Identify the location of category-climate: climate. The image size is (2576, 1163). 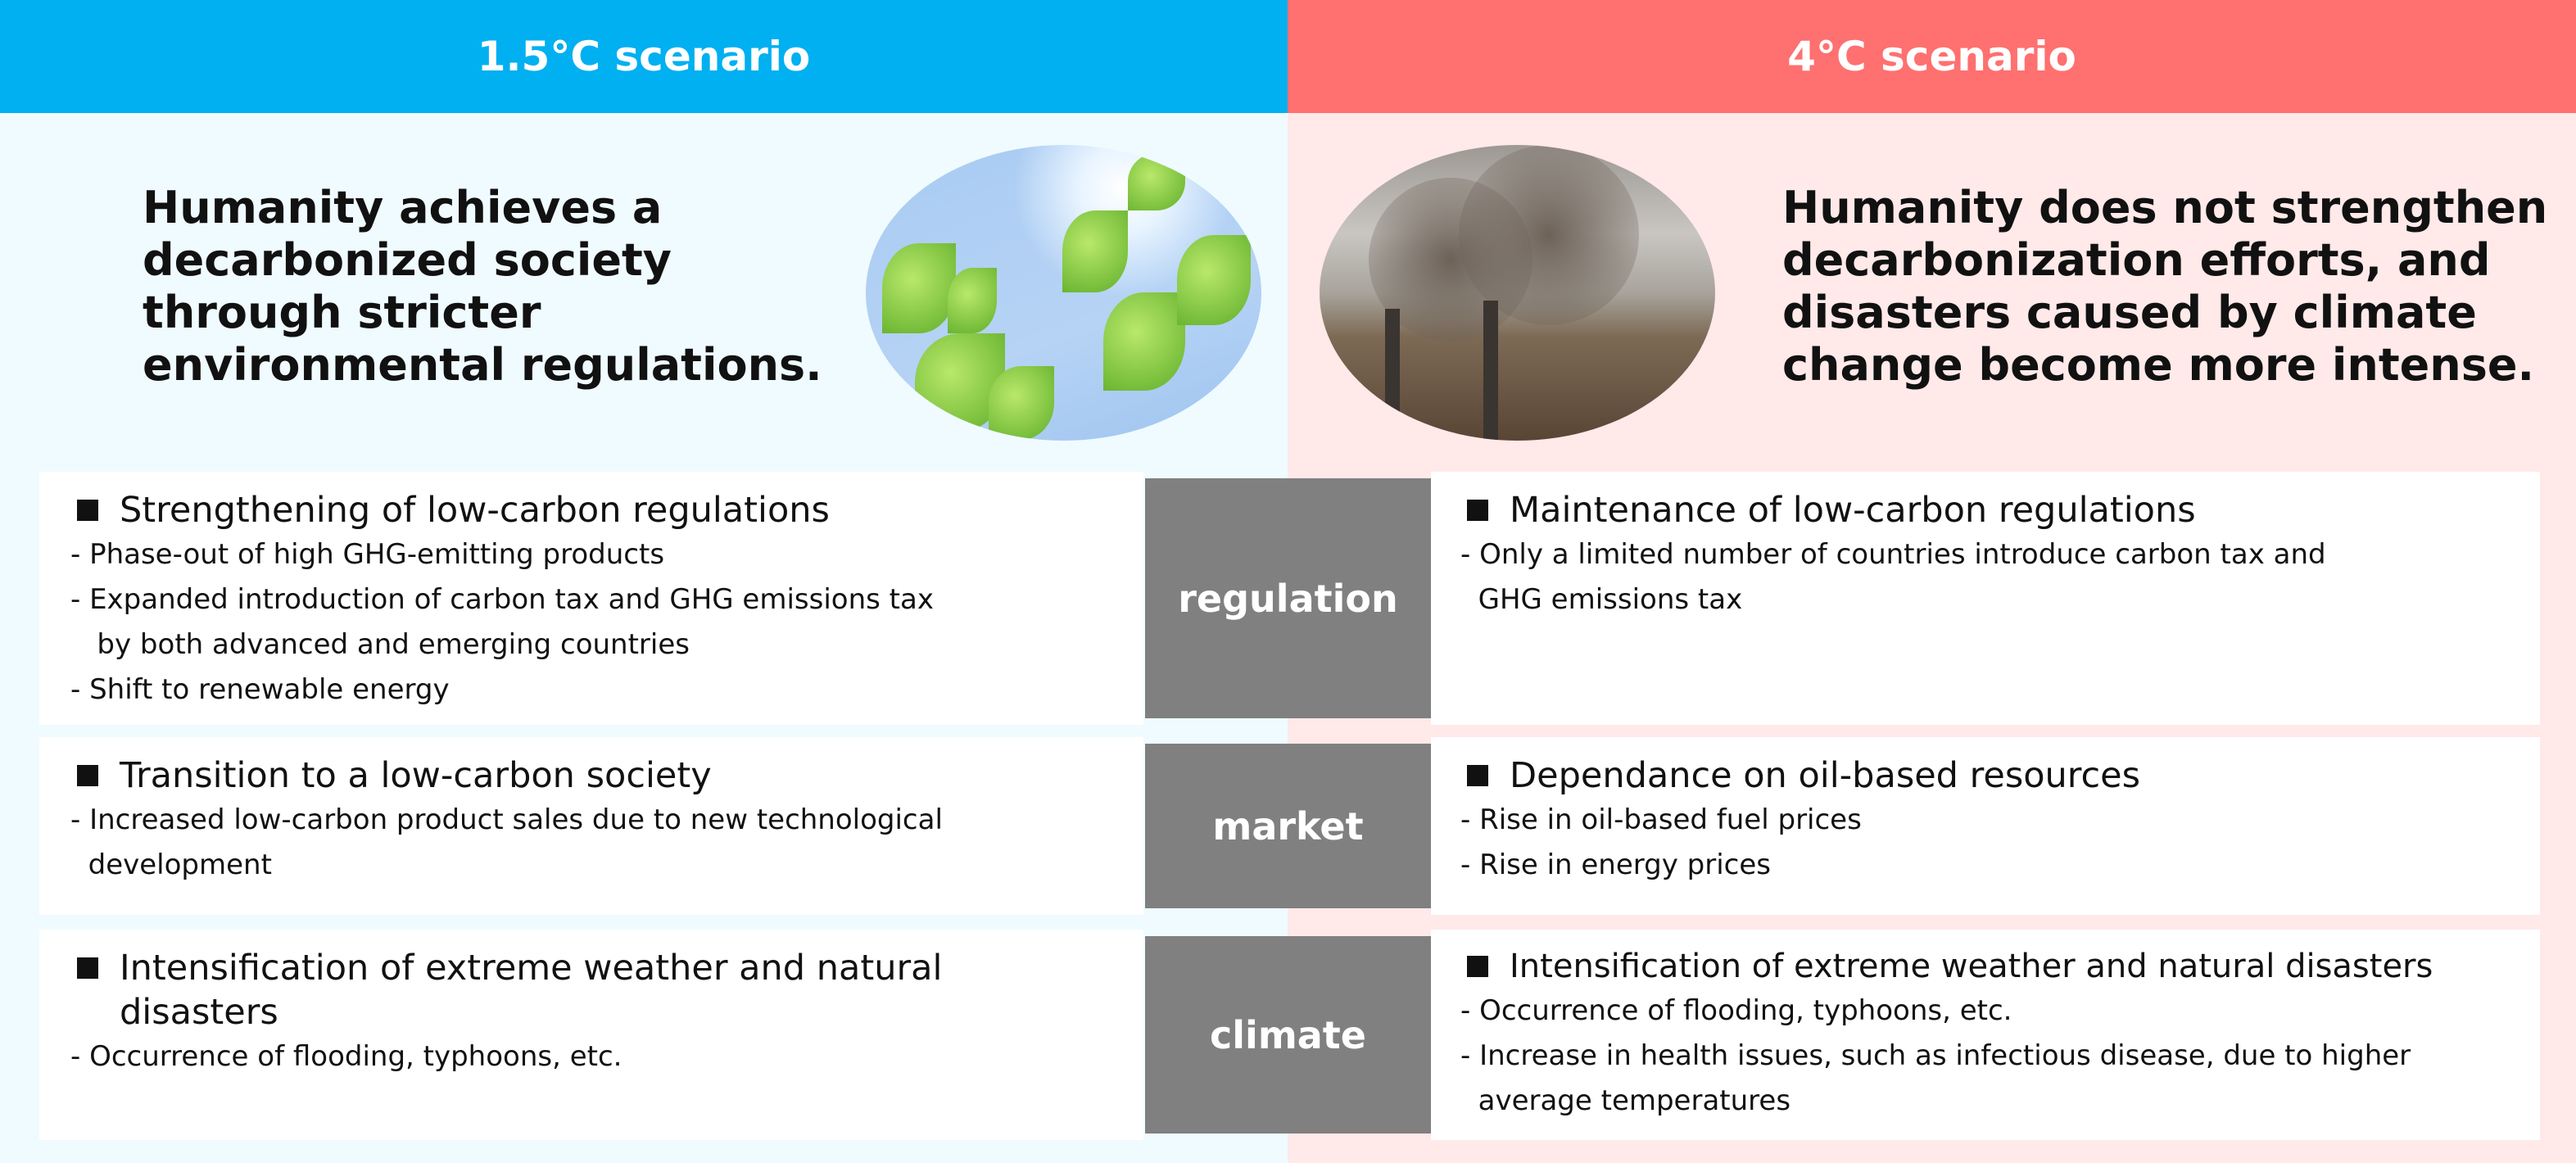
(1288, 1035).